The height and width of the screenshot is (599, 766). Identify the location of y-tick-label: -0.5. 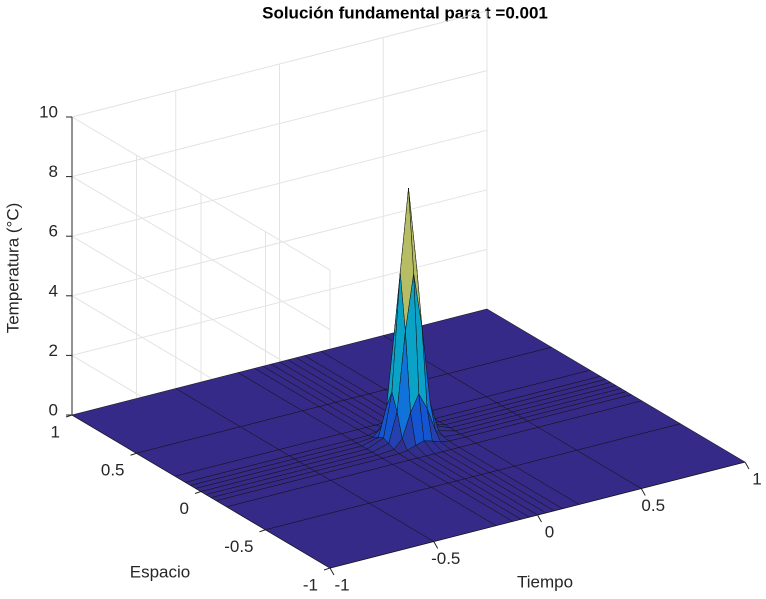
(238, 546).